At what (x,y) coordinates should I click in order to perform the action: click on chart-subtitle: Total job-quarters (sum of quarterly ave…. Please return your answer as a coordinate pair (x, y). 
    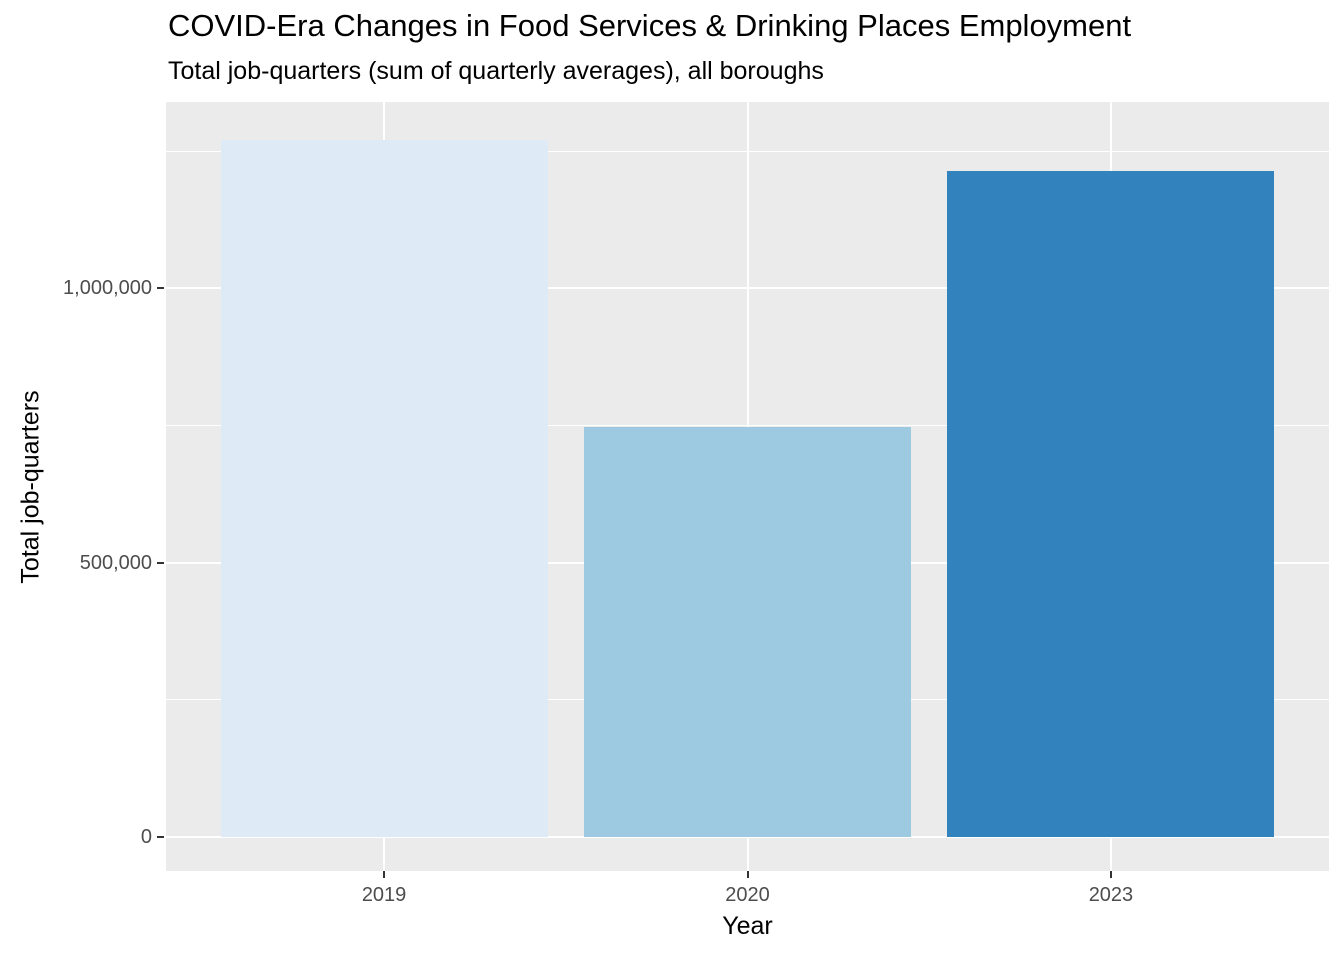
    Looking at the image, I should click on (496, 71).